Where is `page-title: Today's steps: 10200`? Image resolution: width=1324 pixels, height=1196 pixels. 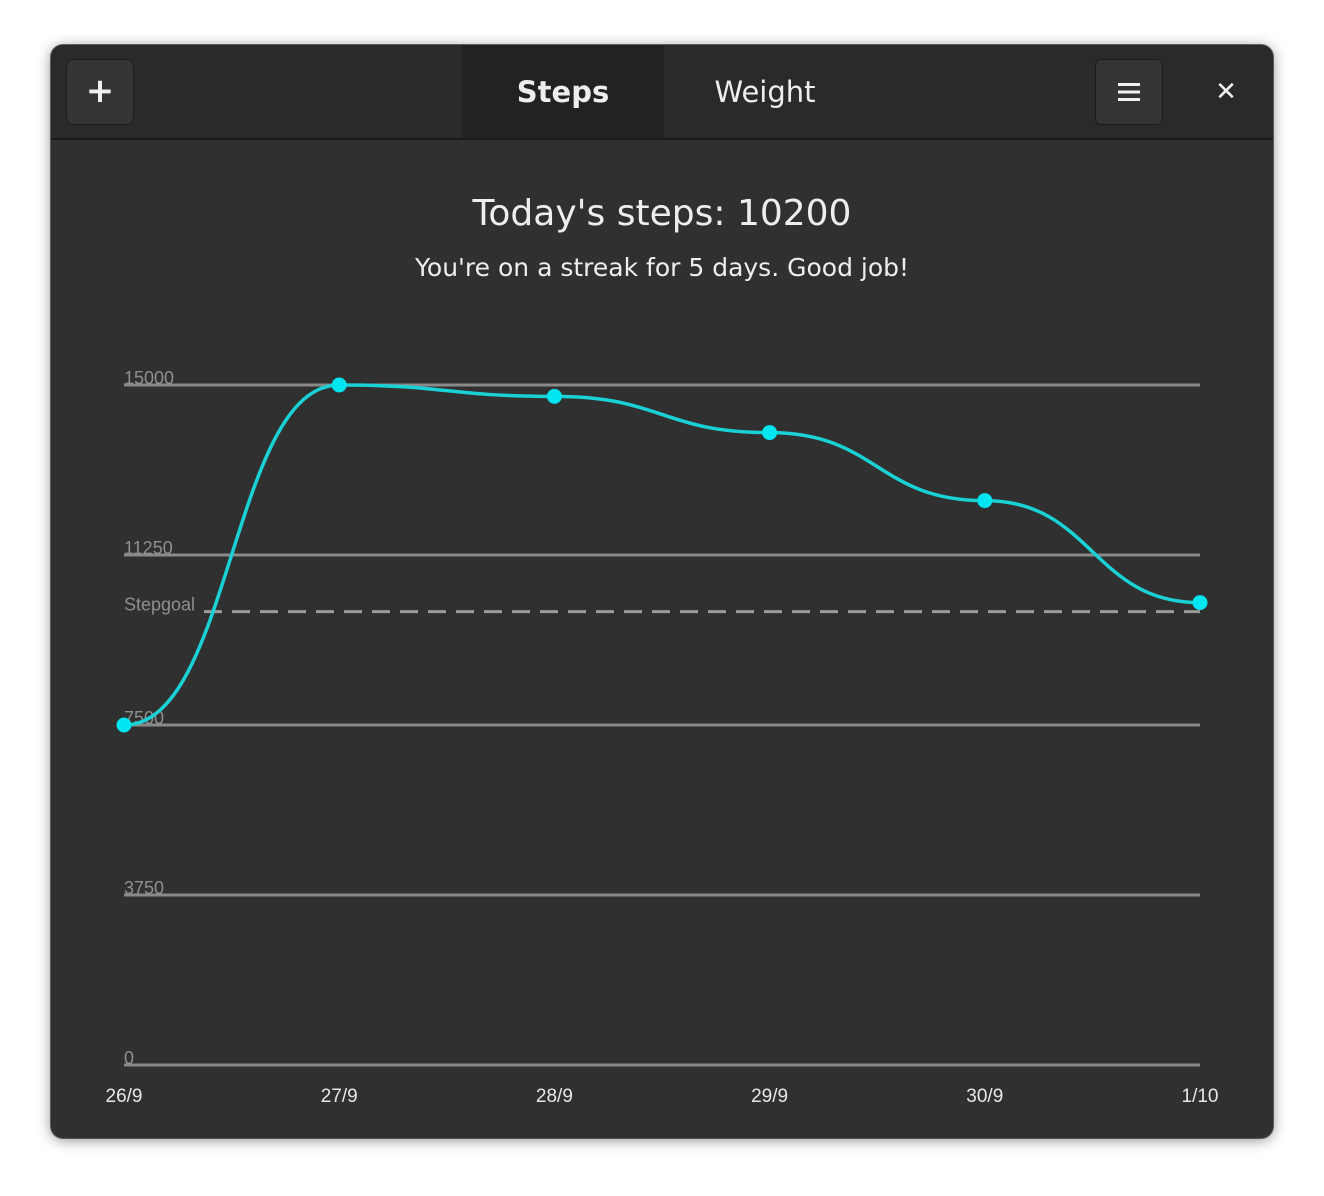
page-title: Today's steps: 10200 is located at coordinates (662, 213).